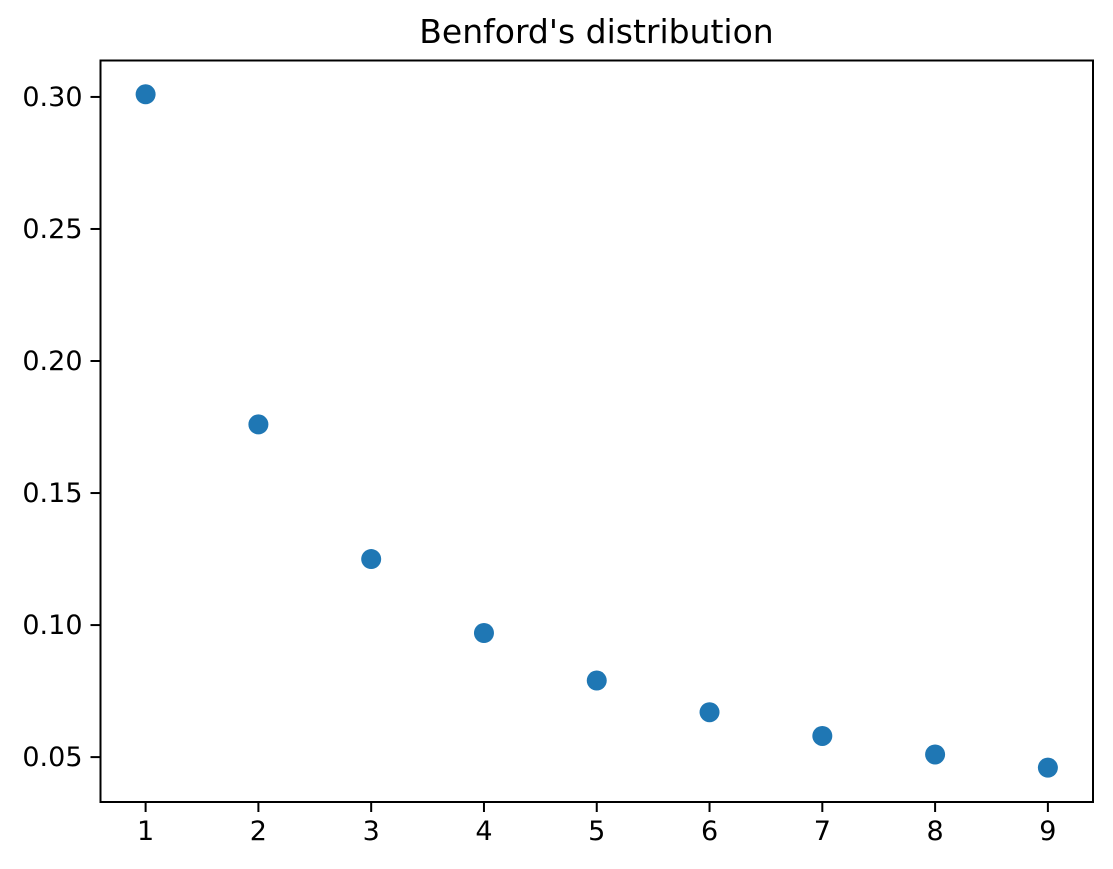 The width and height of the screenshot is (1113, 869). I want to click on x-tick-label: 1, so click(145, 831).